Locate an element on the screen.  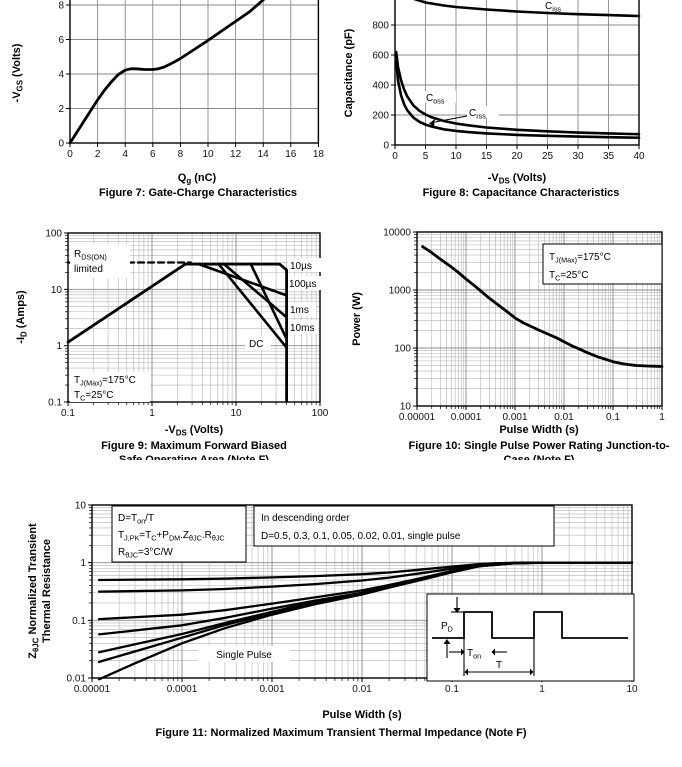
figure8-plot: 051015202530354002004006008001000 is located at coordinates (506, 81).